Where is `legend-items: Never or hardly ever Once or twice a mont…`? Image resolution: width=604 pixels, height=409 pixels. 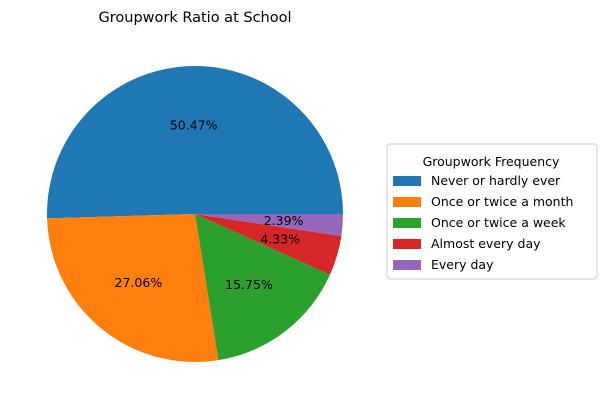
legend-items: Never or hardly ever Once or twice a mont… is located at coordinates (483, 222).